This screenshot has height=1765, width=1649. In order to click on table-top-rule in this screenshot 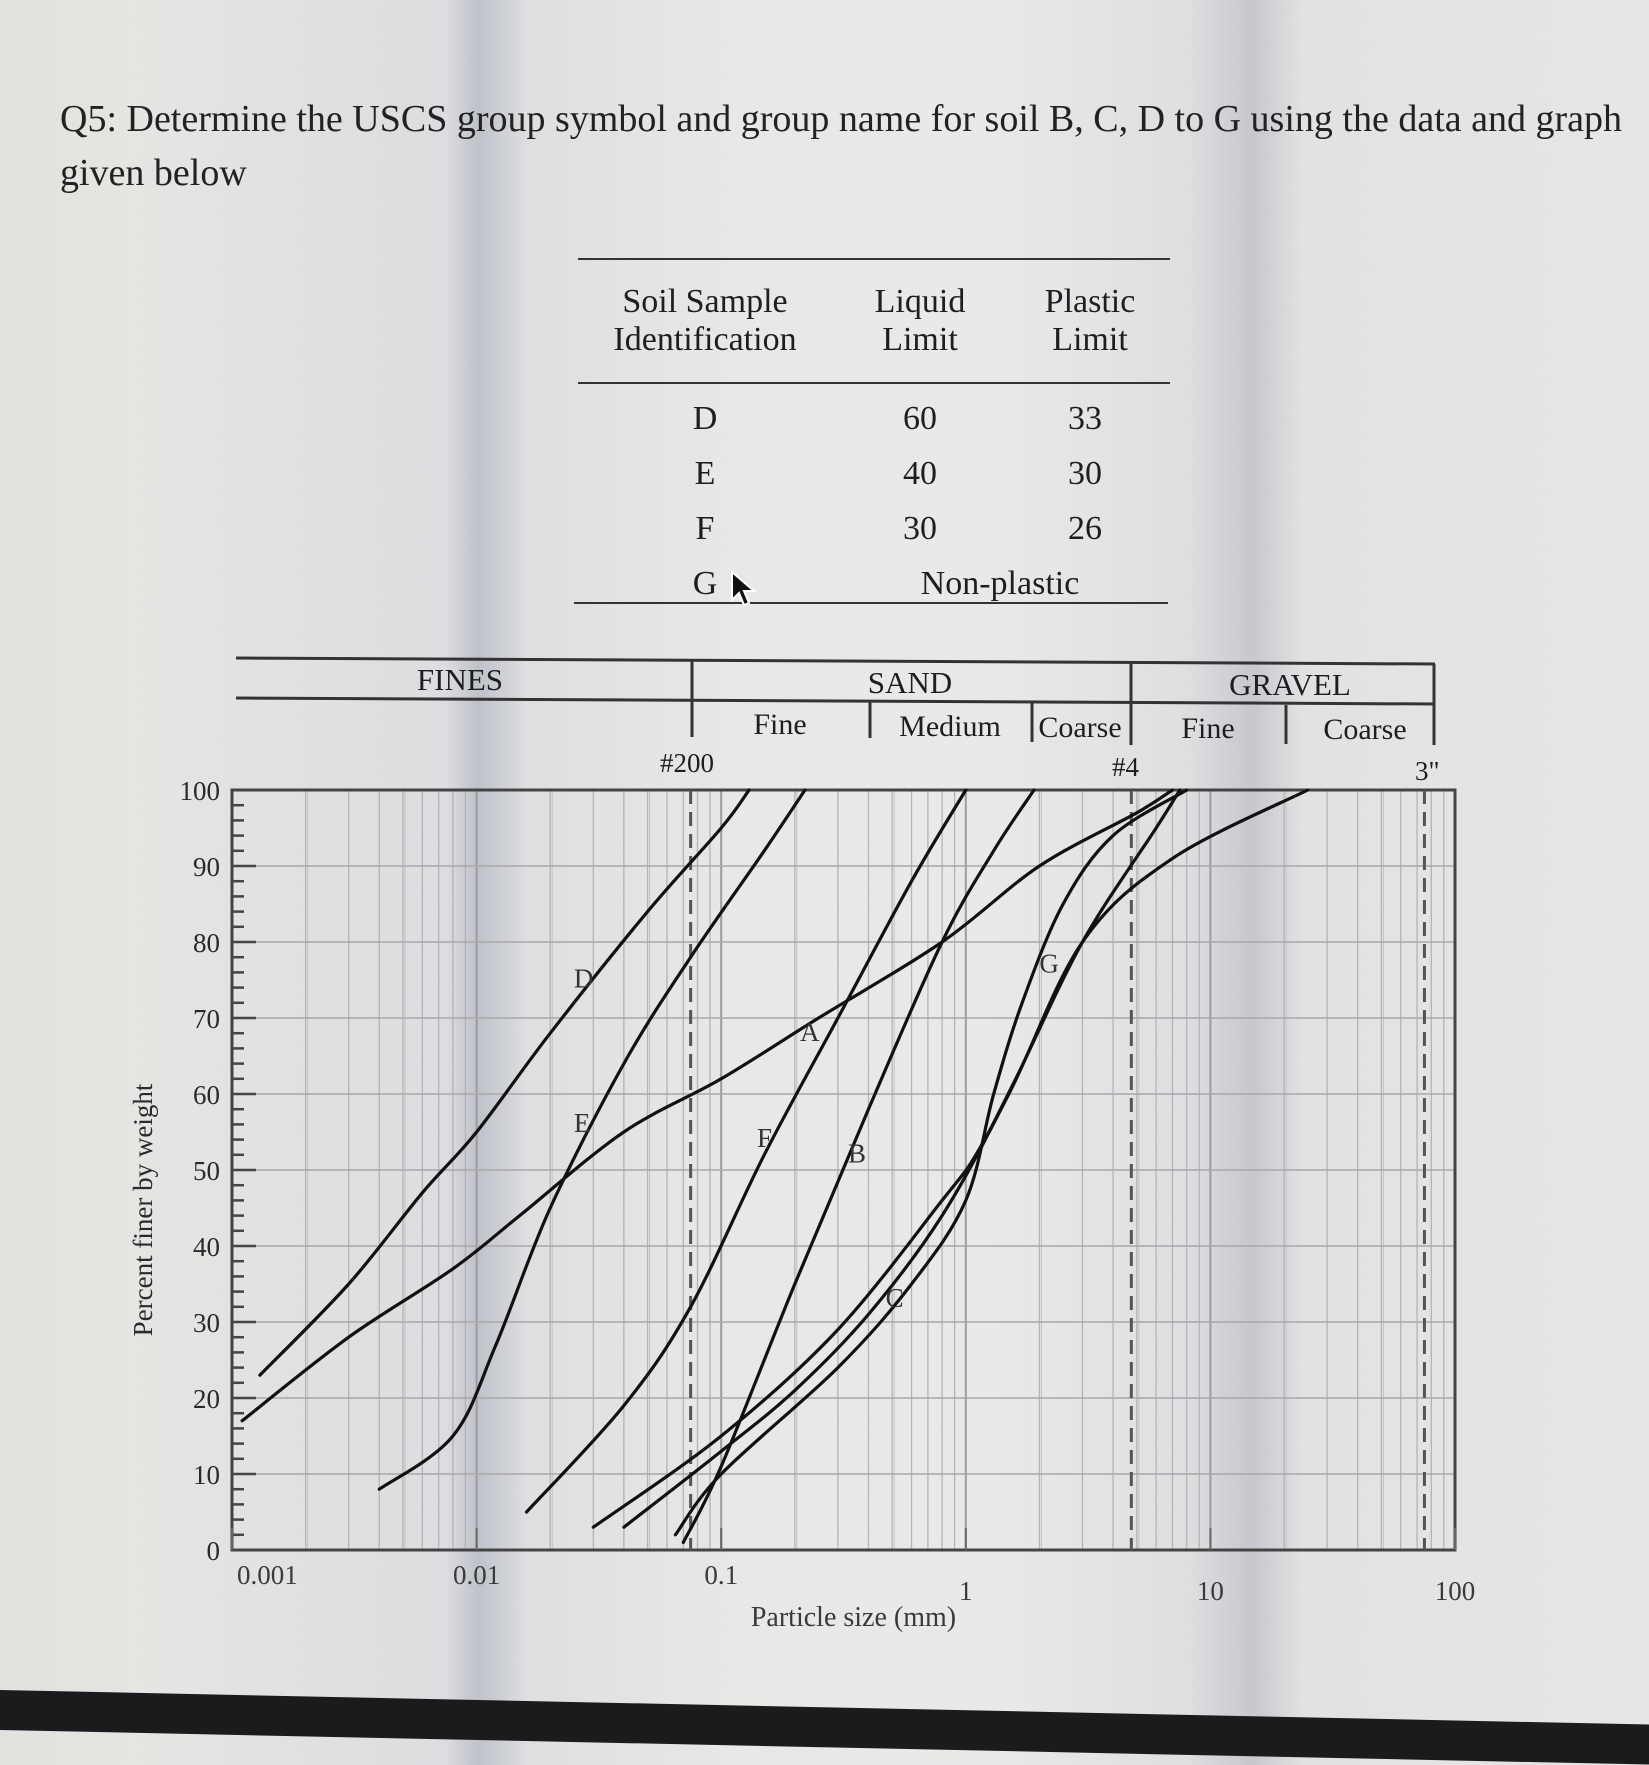, I will do `click(874, 259)`.